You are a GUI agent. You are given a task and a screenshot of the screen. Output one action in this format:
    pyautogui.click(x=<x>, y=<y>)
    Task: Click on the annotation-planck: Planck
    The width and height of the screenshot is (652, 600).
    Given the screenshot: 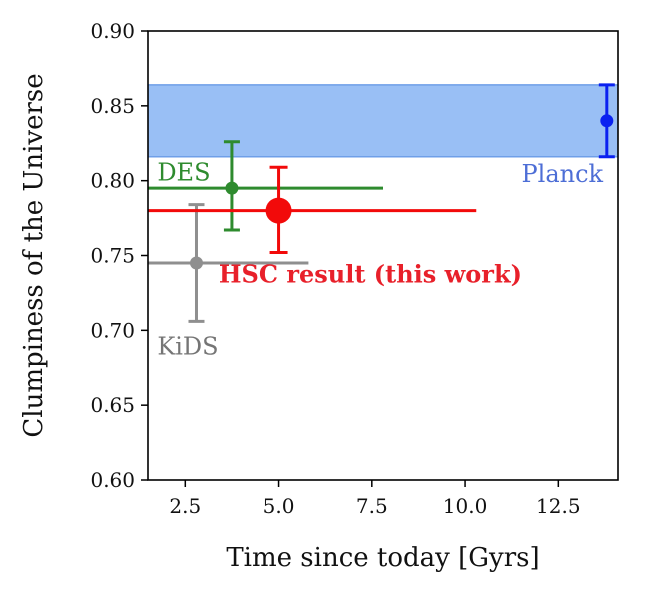 What is the action you would take?
    pyautogui.click(x=563, y=174)
    